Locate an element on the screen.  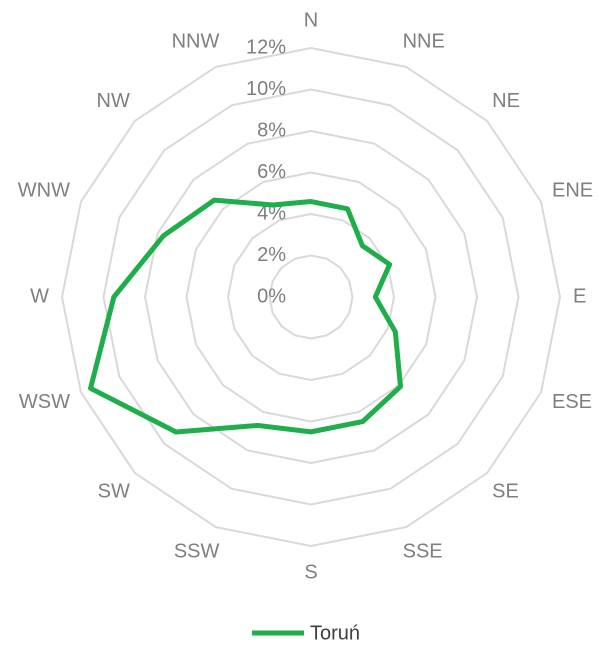
r-tick-label: 12% is located at coordinates (266, 47).